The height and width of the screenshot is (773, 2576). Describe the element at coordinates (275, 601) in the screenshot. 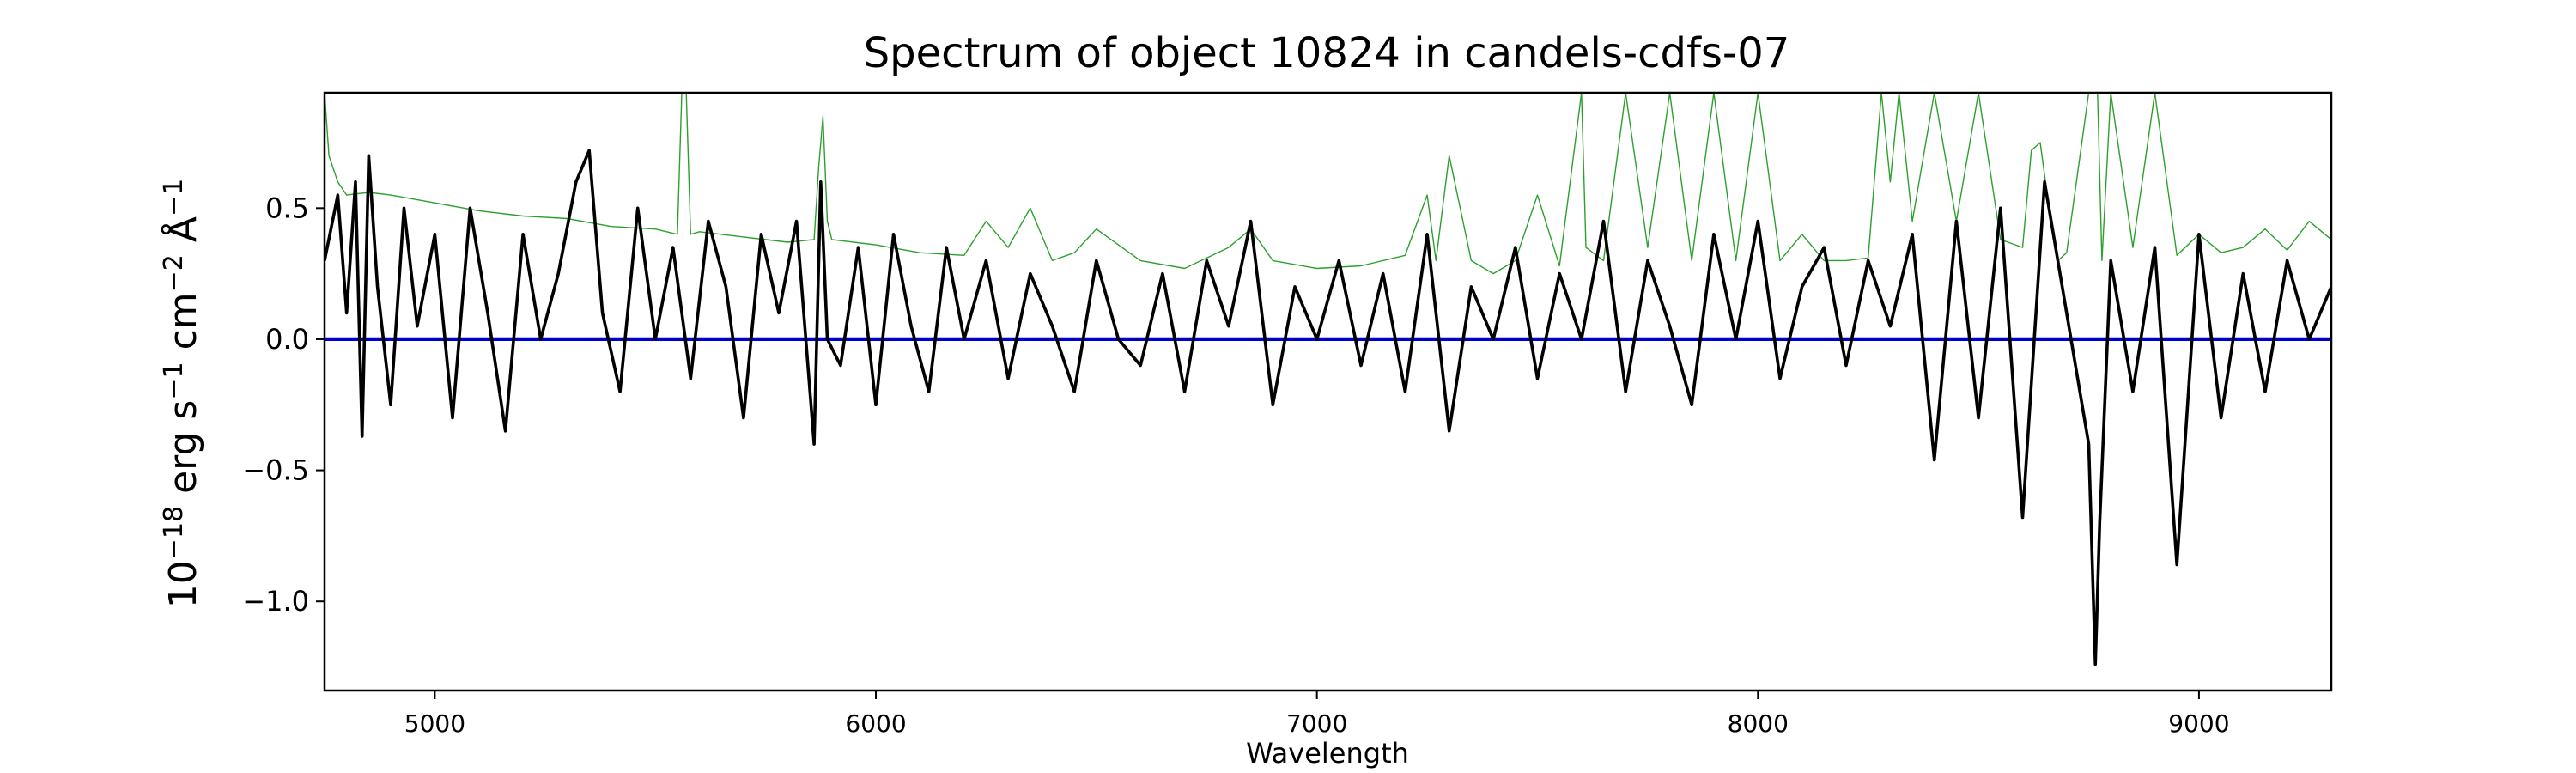

I see `y-tick-label: −1.0` at that location.